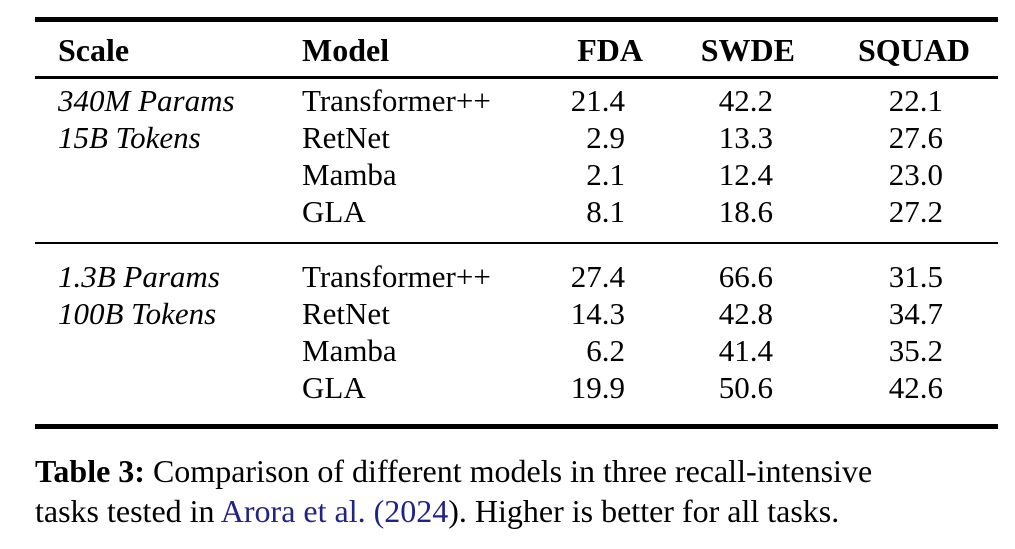 The image size is (1015, 549). I want to click on citation-link: Arora et al. (2024, so click(334, 511).